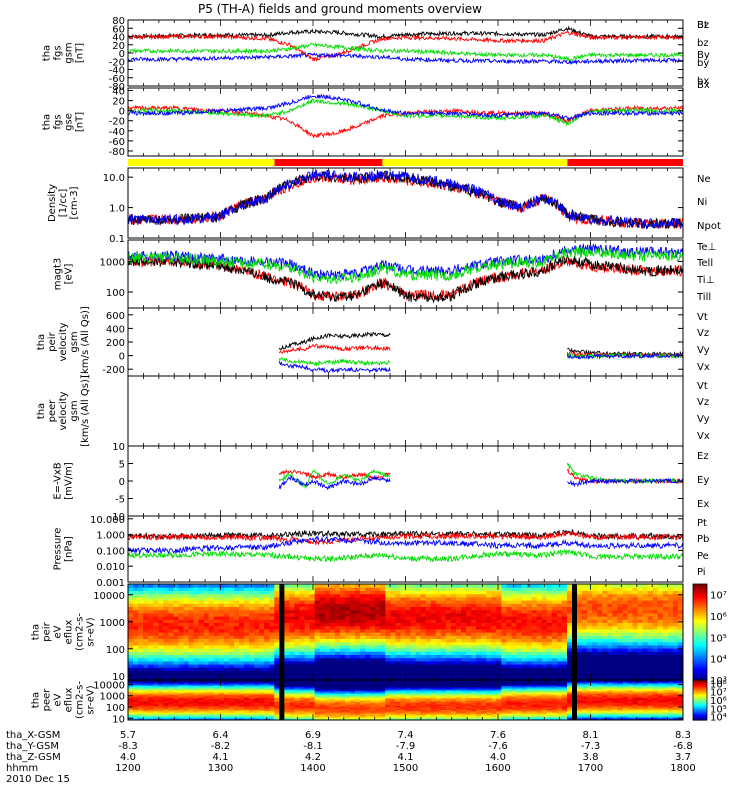  Describe the element at coordinates (405, 201) in the screenshot. I see `series-line-Ne` at that location.